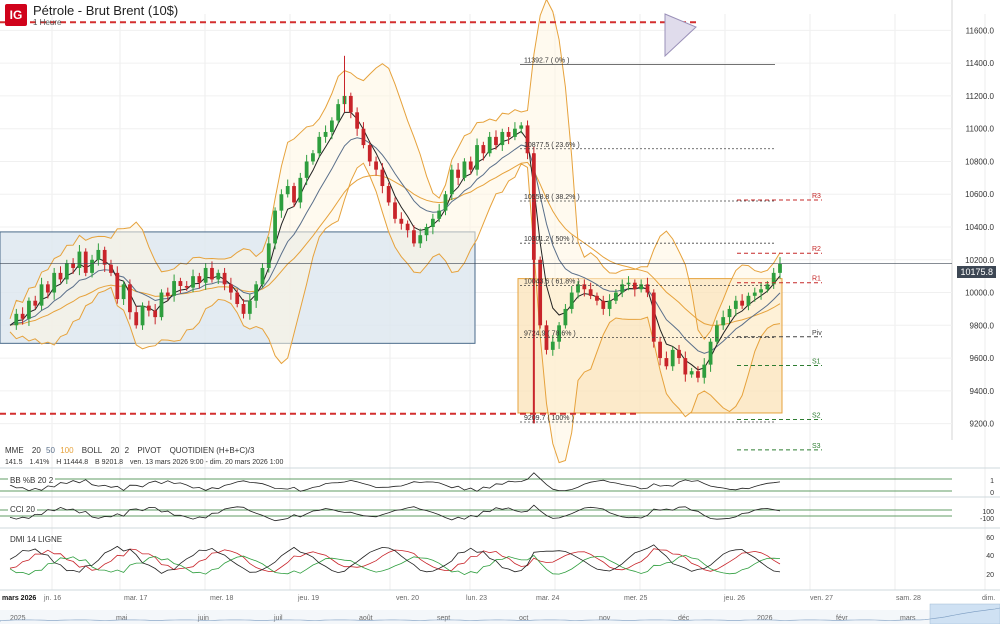 Image resolution: width=1000 pixels, height=624 pixels. What do you see at coordinates (552, 281) in the screenshot?
I see `fib-level-label: 10043.6 ( 61.8% )` at bounding box center [552, 281].